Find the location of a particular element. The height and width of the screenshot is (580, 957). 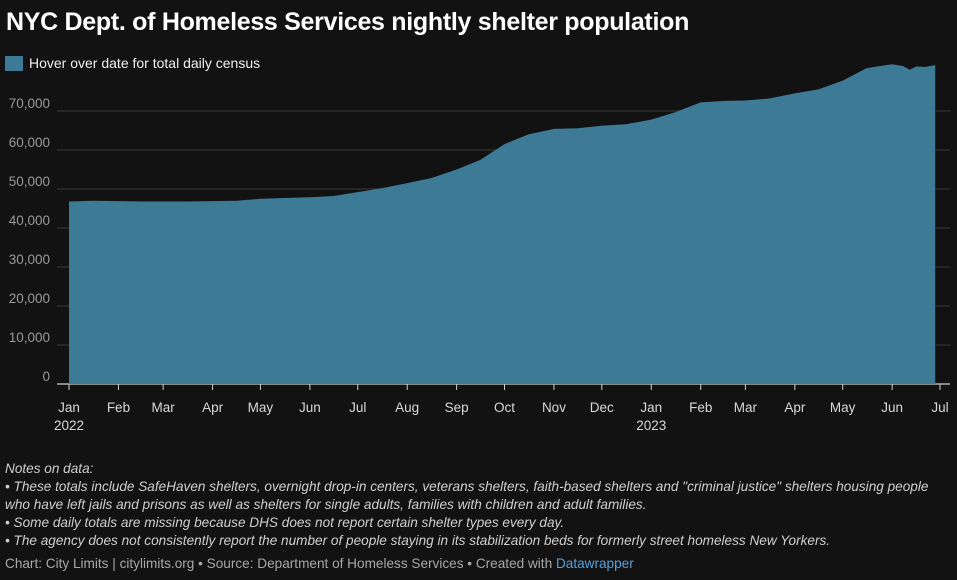

x-tick-label: Dec is located at coordinates (602, 407).